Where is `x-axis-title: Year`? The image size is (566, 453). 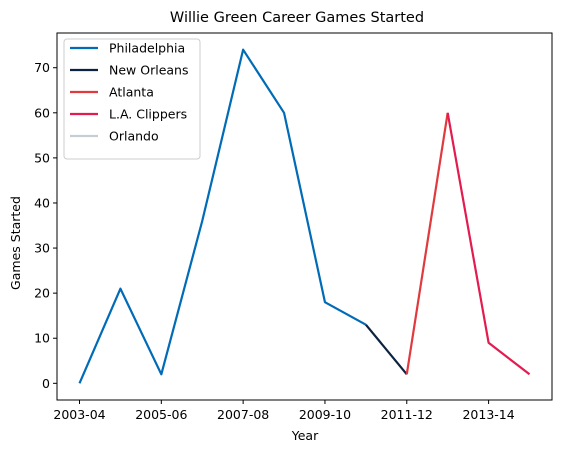
x-axis-title: Year is located at coordinates (305, 435).